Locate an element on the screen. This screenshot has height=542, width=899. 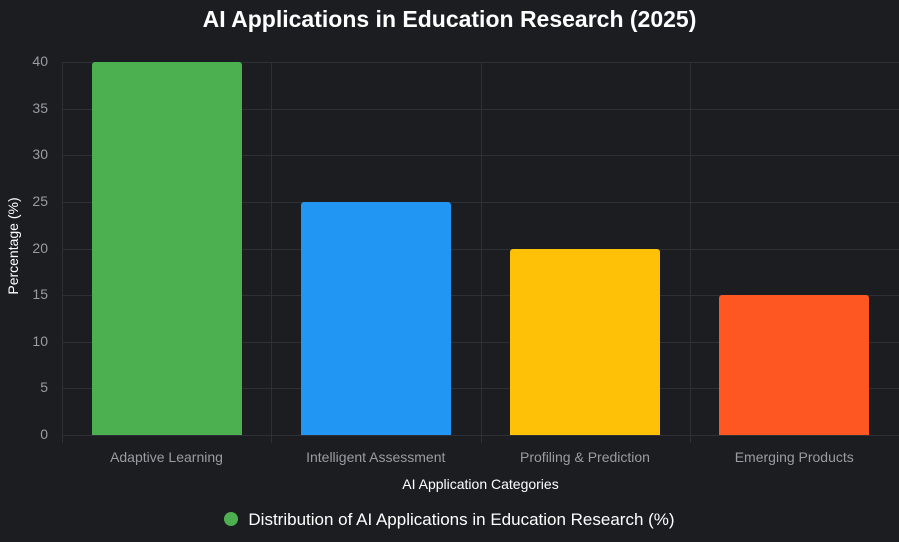
y-tick-label: 5 is located at coordinates (44, 387).